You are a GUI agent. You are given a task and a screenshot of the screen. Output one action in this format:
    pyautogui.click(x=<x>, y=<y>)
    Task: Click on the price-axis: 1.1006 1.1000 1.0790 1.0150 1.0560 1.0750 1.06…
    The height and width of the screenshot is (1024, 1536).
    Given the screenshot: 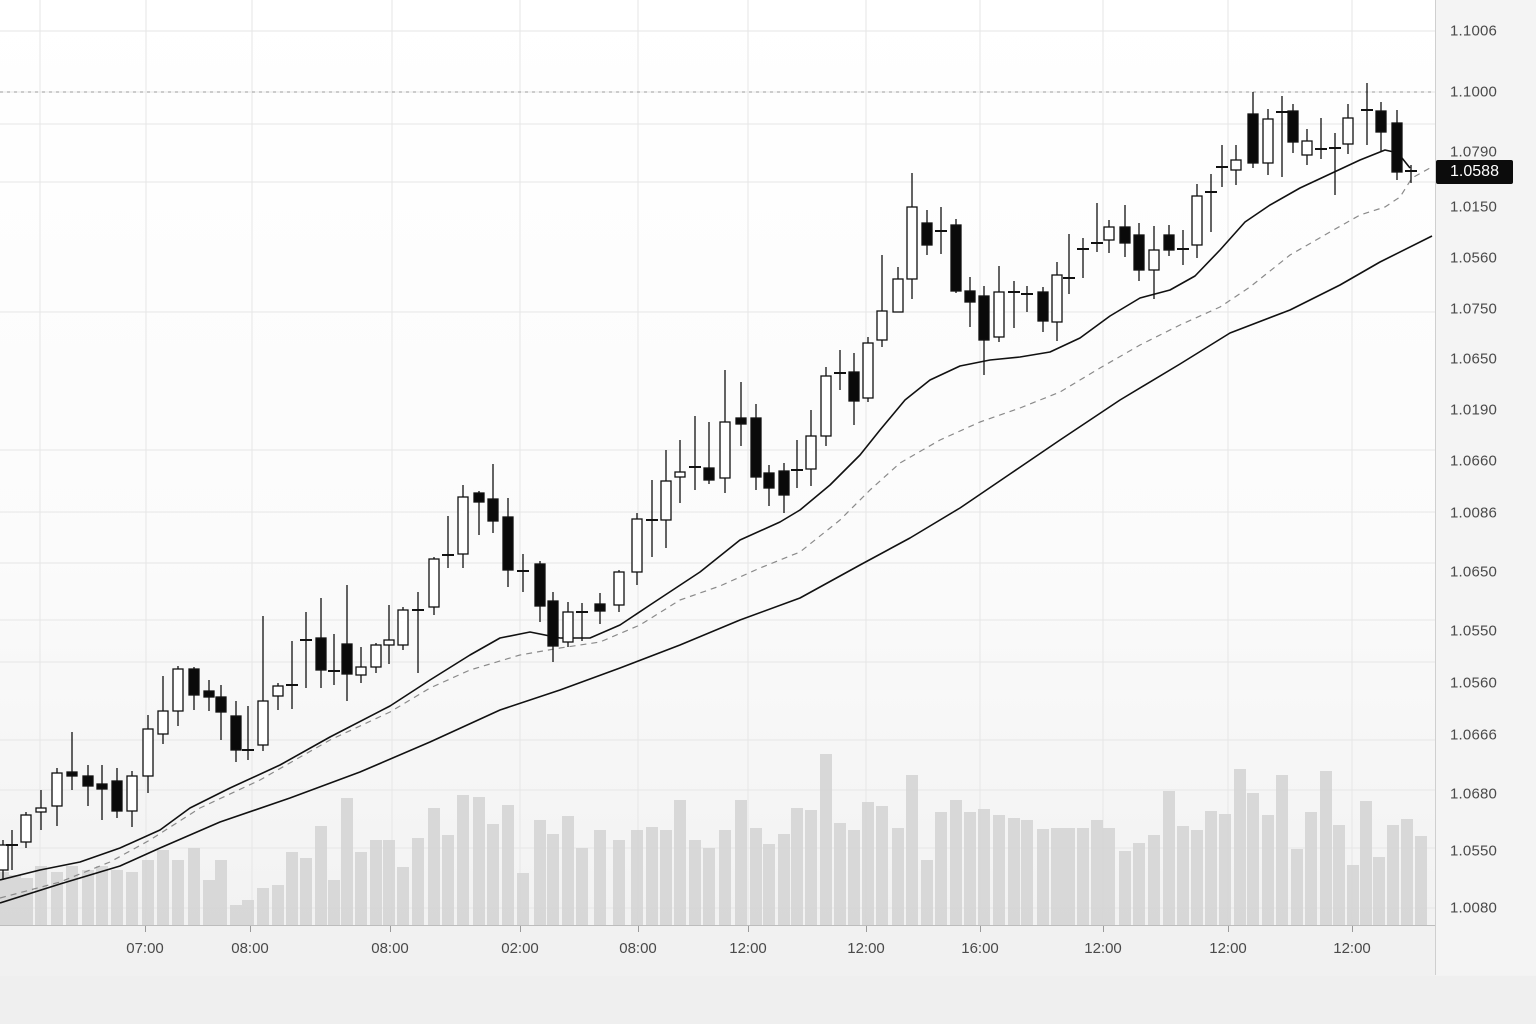 What is the action you would take?
    pyautogui.click(x=1485, y=487)
    